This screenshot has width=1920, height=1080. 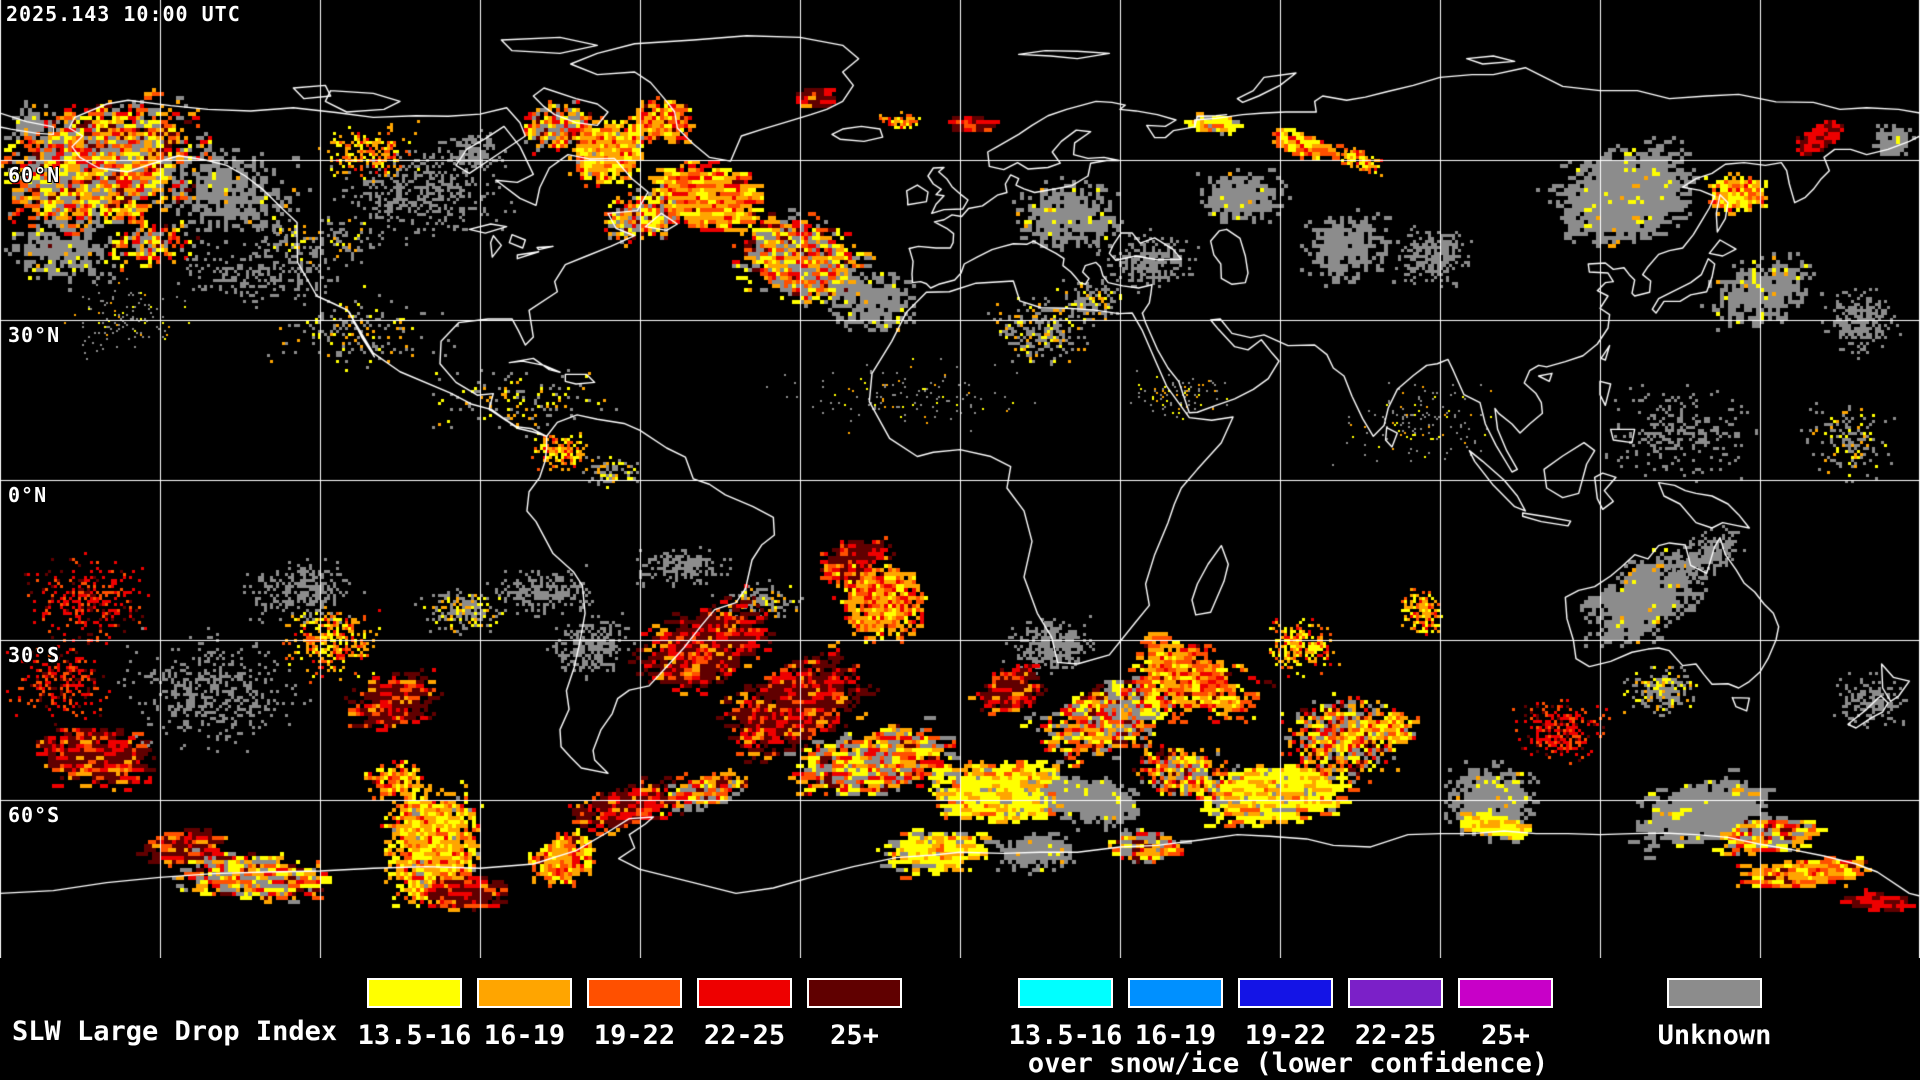 What do you see at coordinates (34, 655) in the screenshot?
I see `latitude-label: 30°S` at bounding box center [34, 655].